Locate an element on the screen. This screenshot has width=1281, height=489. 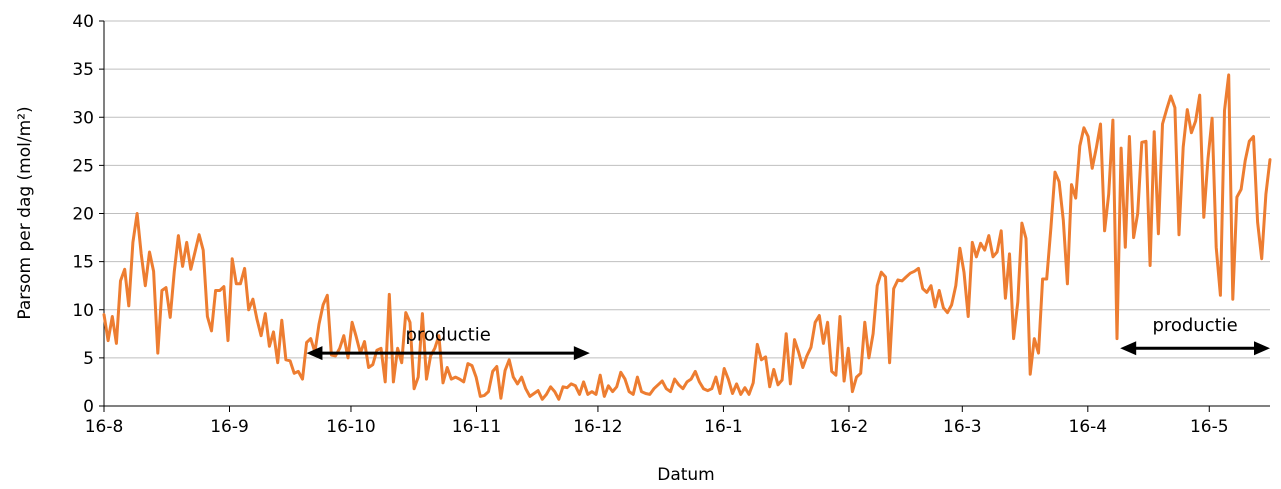
x-axis-title: Datum is located at coordinates (686, 475).